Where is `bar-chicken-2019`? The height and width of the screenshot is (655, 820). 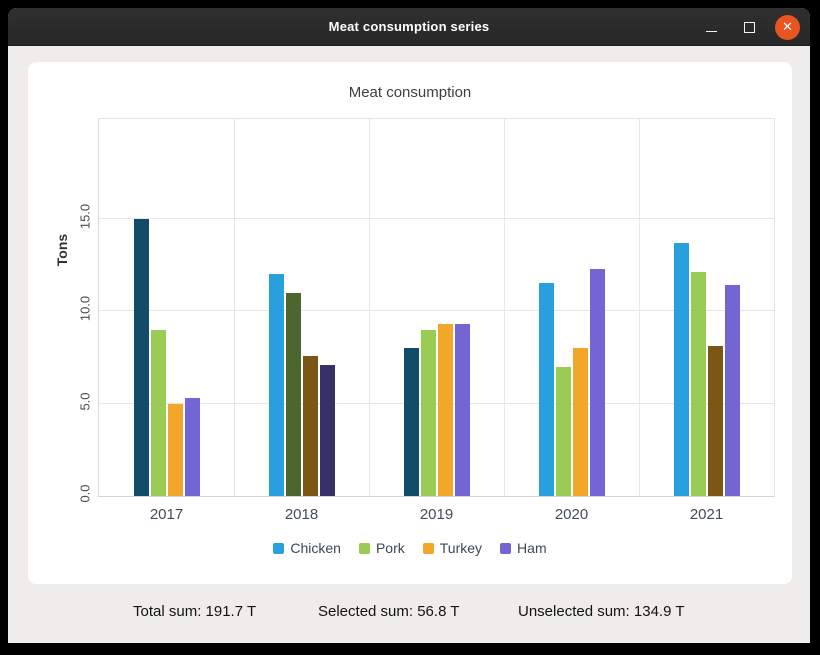 bar-chicken-2019 is located at coordinates (411, 422).